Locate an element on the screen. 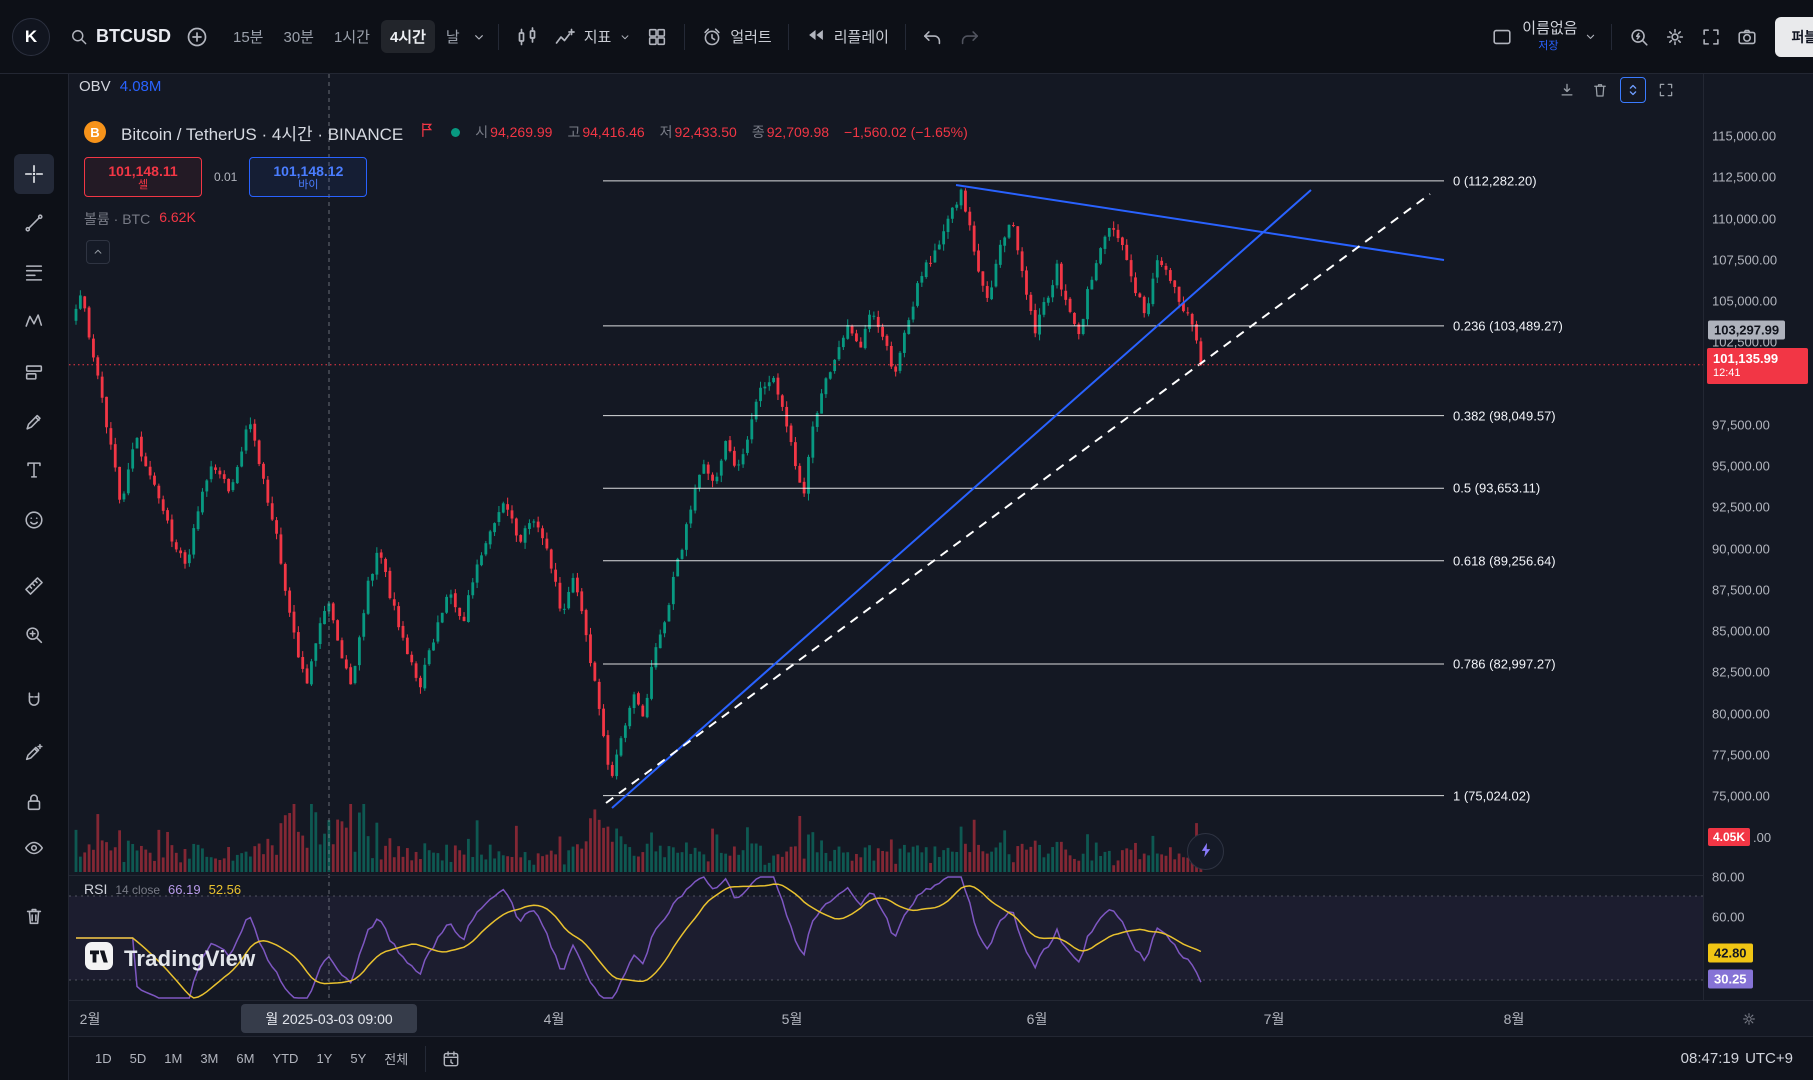 This screenshot has width=1813, height=1080. delete-pane-button is located at coordinates (1600, 90).